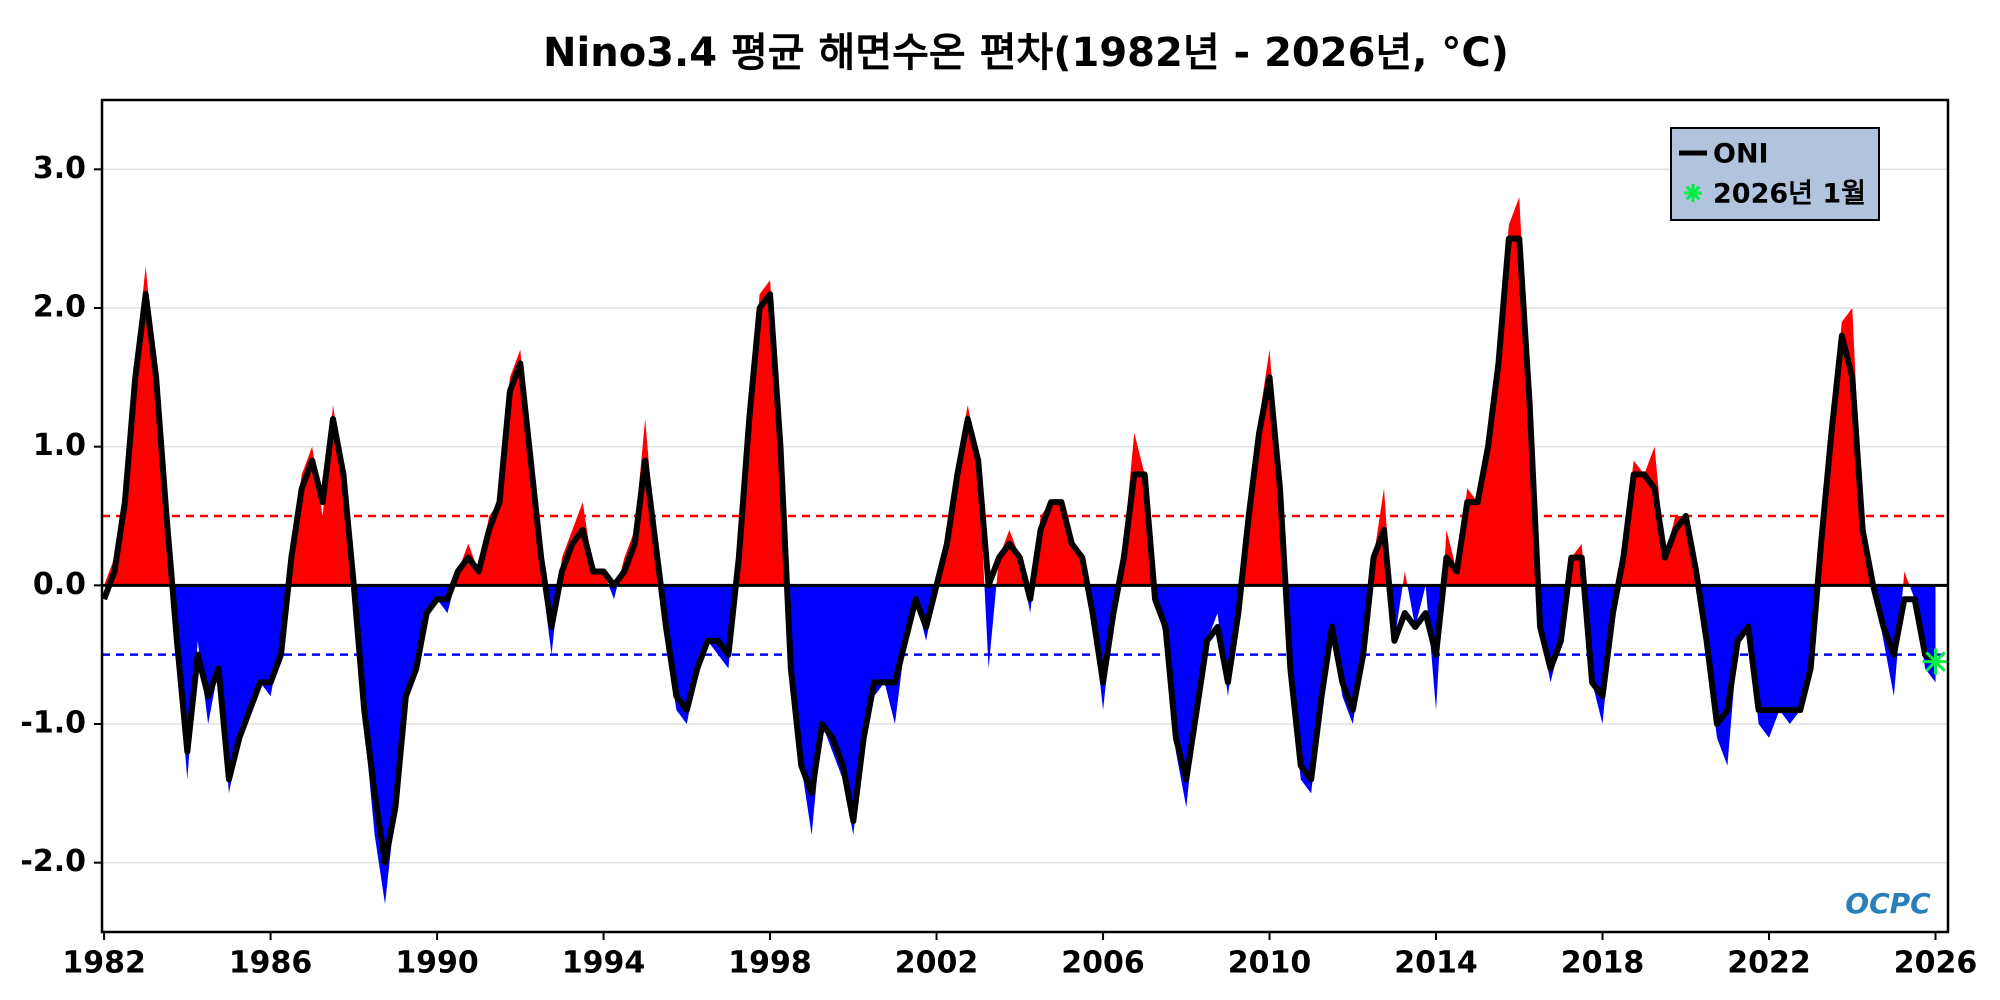  What do you see at coordinates (1026, 53) in the screenshot?
I see `chart-title: Nino3.4 평균 해면수온 편차(1982년 - 2026년, °C)` at bounding box center [1026, 53].